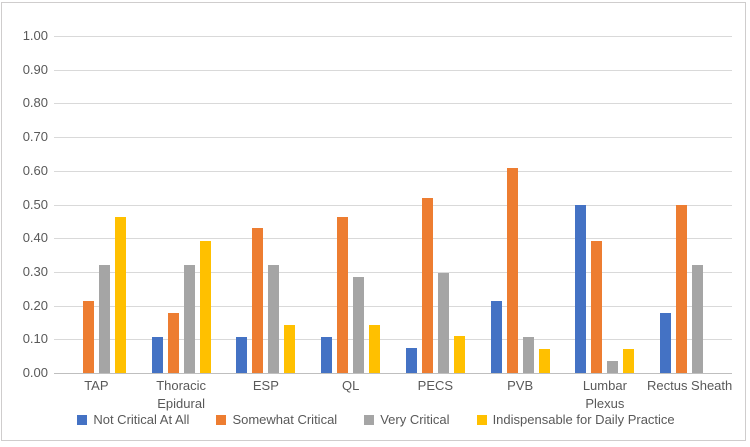 Image resolution: width=750 pixels, height=447 pixels. What do you see at coordinates (181, 394) in the screenshot?
I see `category-label: Thoracic Epidural` at bounding box center [181, 394].